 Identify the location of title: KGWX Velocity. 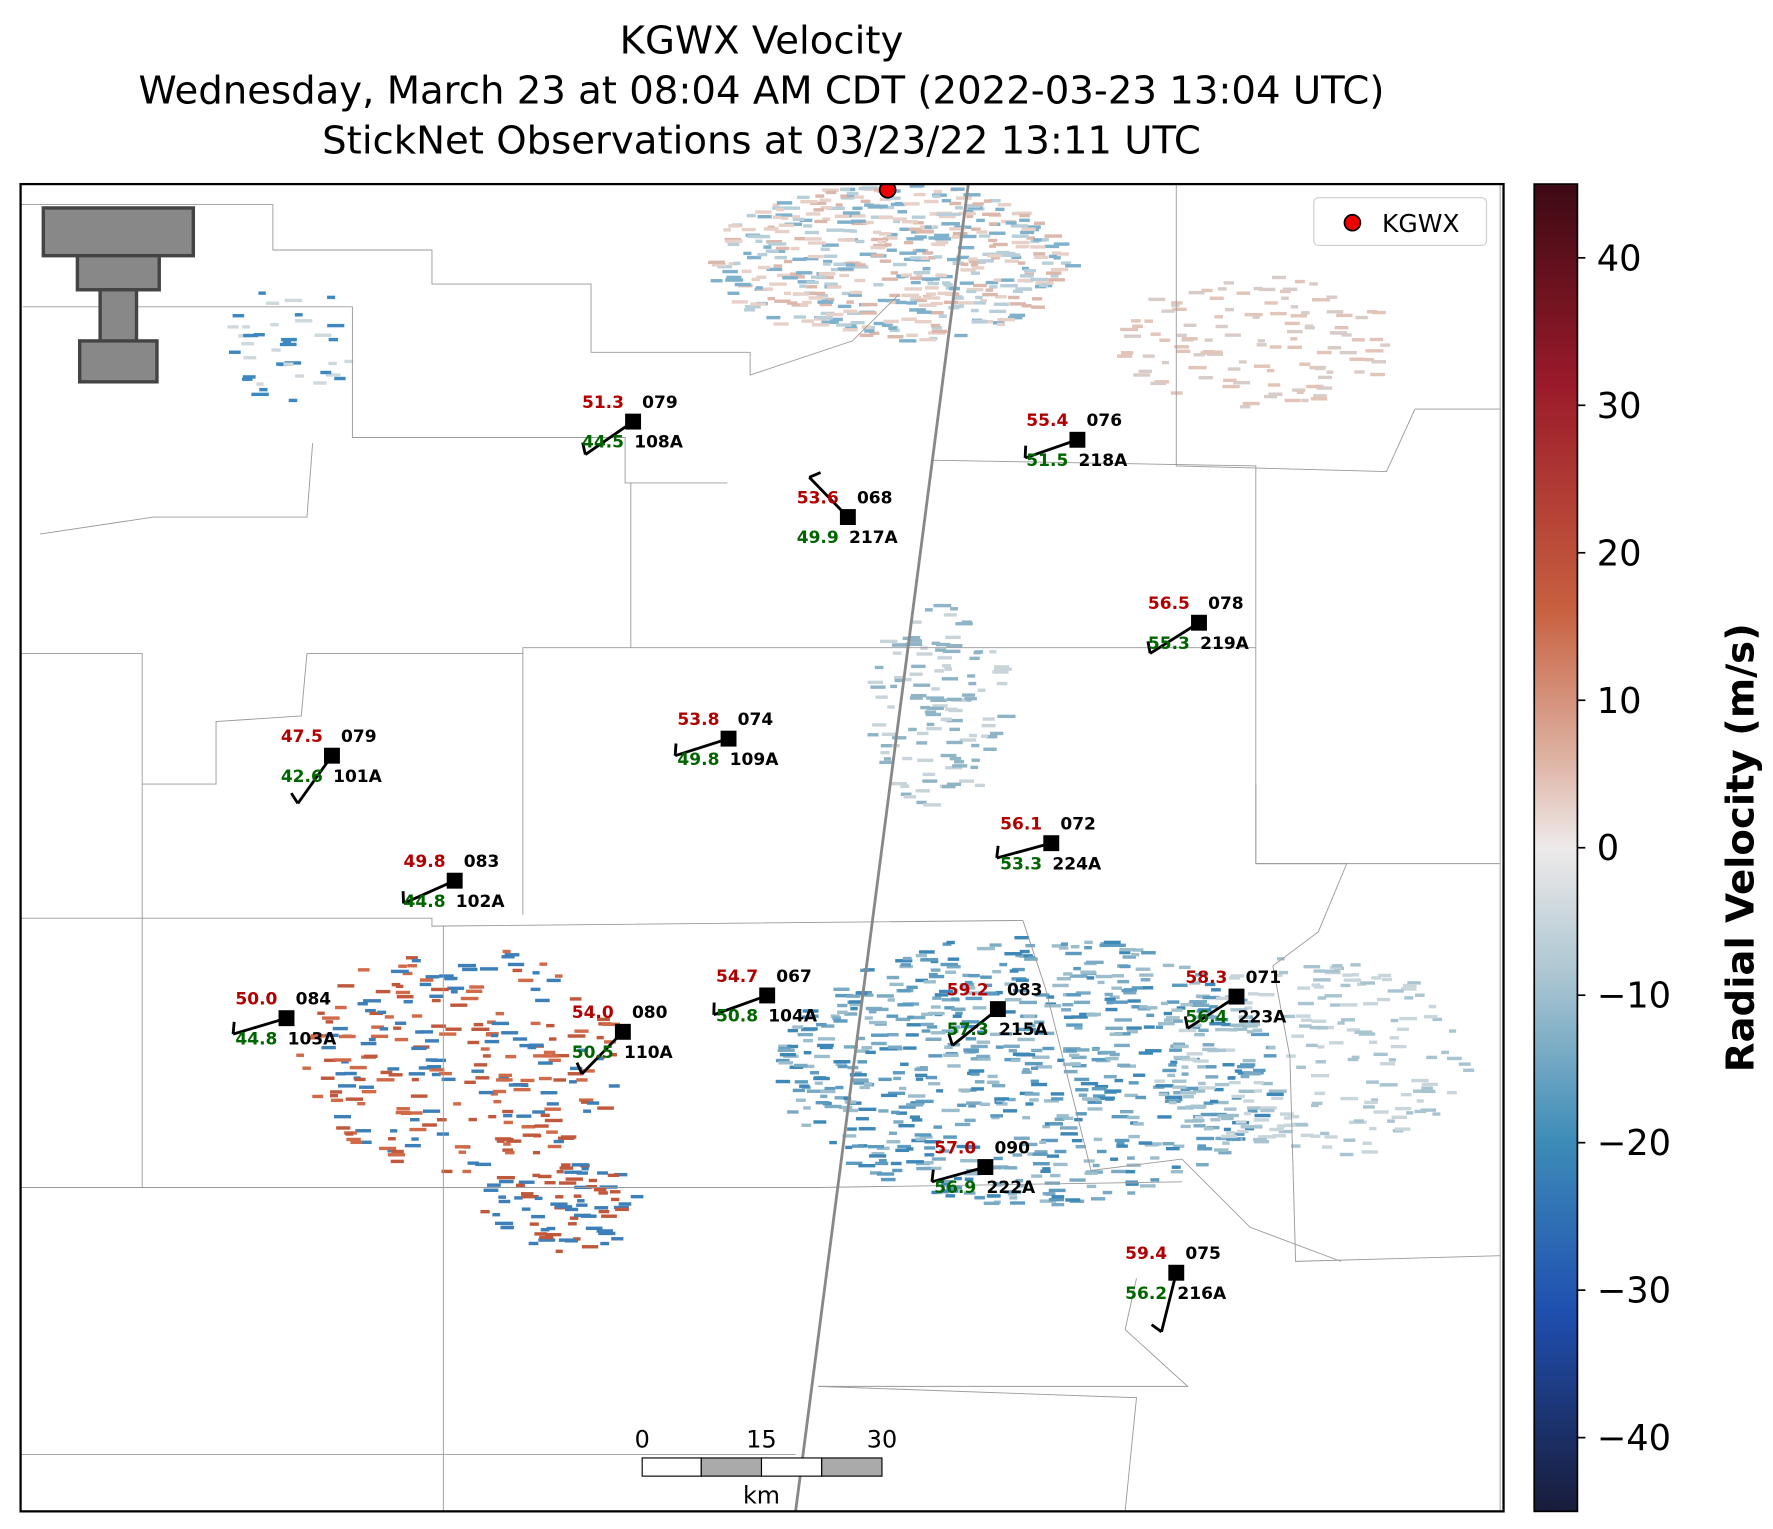
(762, 40).